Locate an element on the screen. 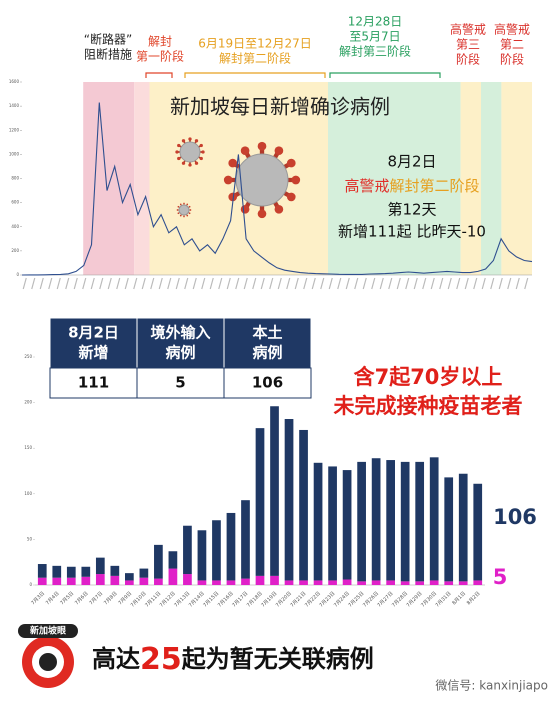 The image size is (560, 708). phase-band is located at coordinates (142, 178).